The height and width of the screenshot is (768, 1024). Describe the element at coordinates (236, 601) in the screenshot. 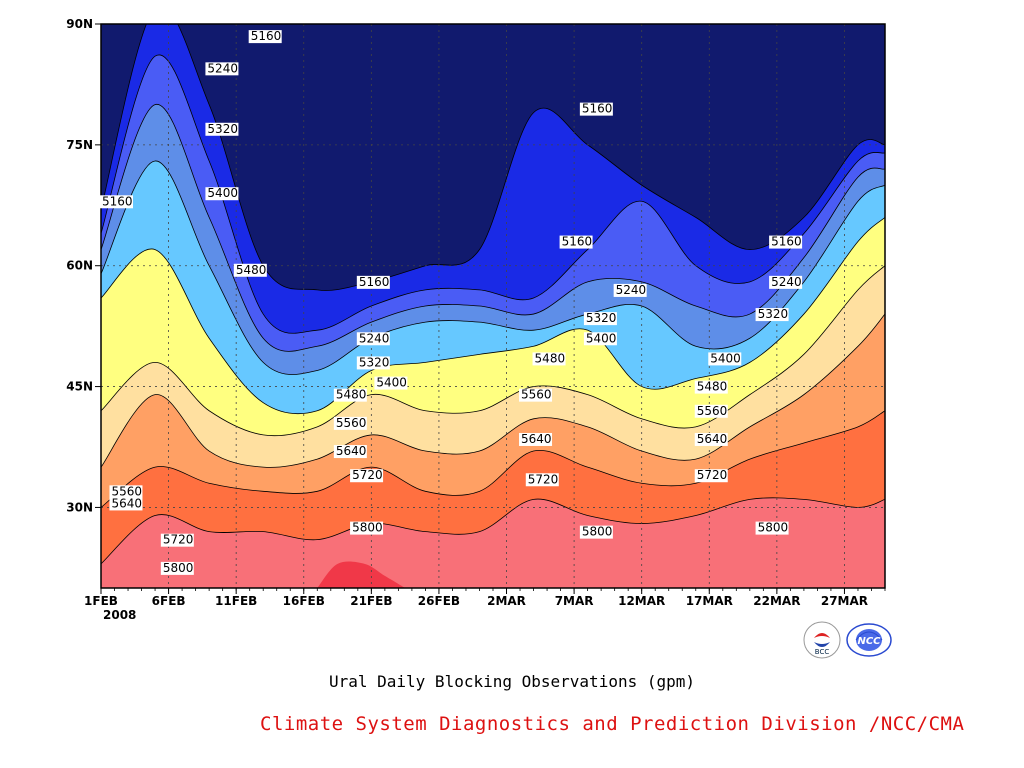

I see `x-tick-label: 11FEB` at that location.